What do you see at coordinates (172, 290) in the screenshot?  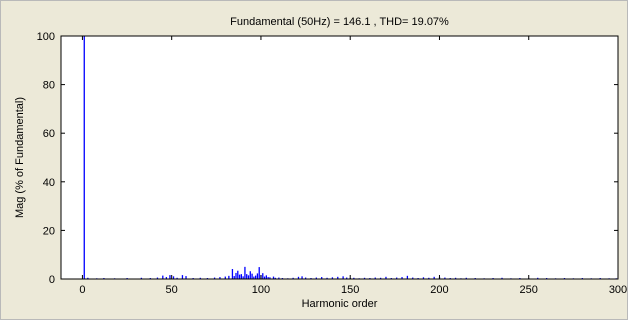 I see `x-tick-label: 50` at bounding box center [172, 290].